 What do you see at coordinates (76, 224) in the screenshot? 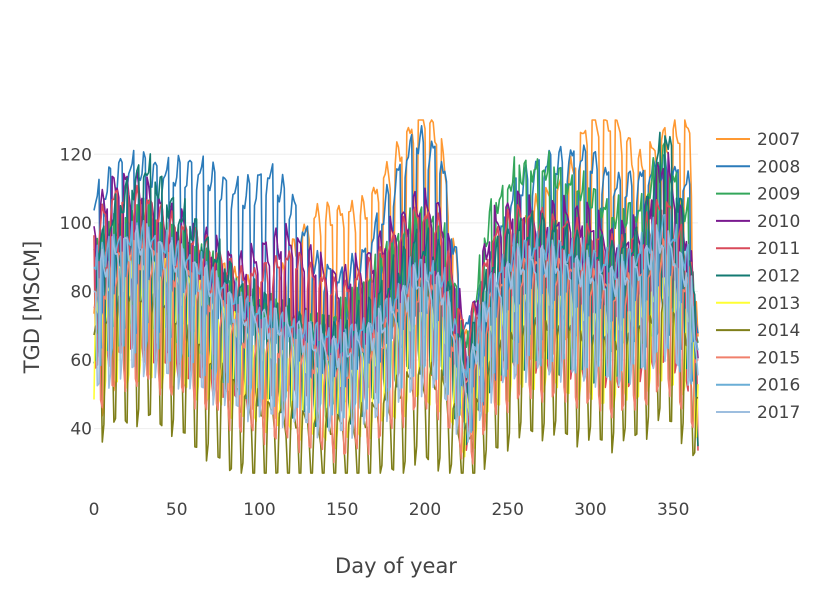
I see `y-tick-label: 100` at bounding box center [76, 224].